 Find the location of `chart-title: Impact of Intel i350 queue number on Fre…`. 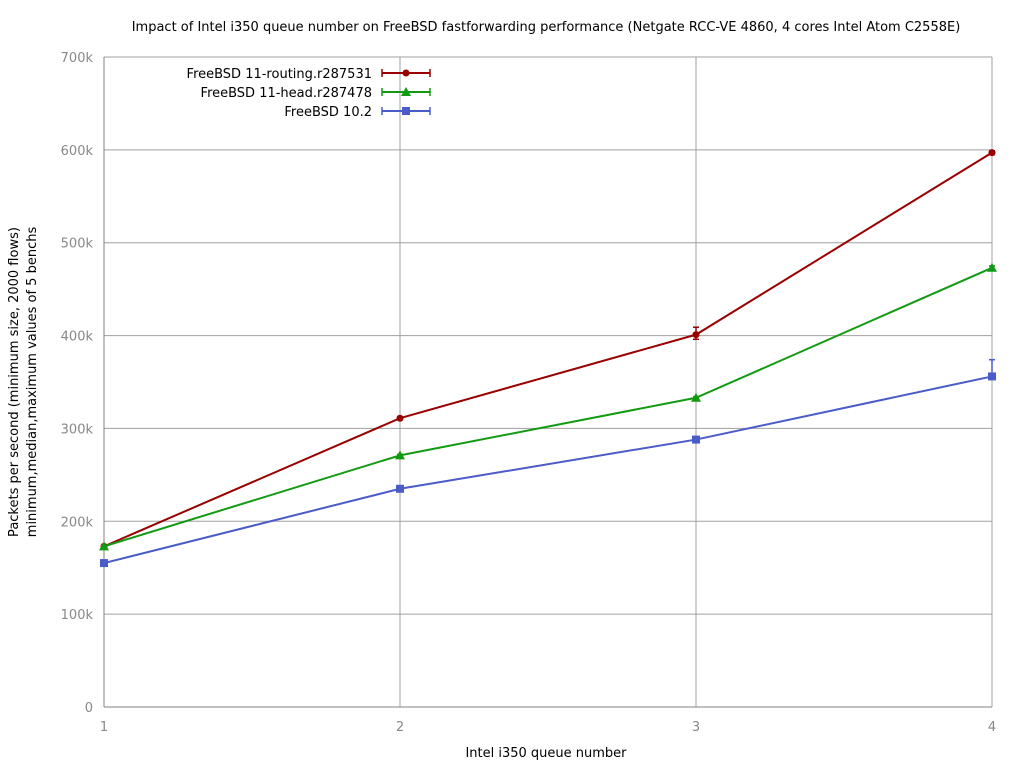

chart-title: Impact of Intel i350 queue number on Fre… is located at coordinates (546, 27).